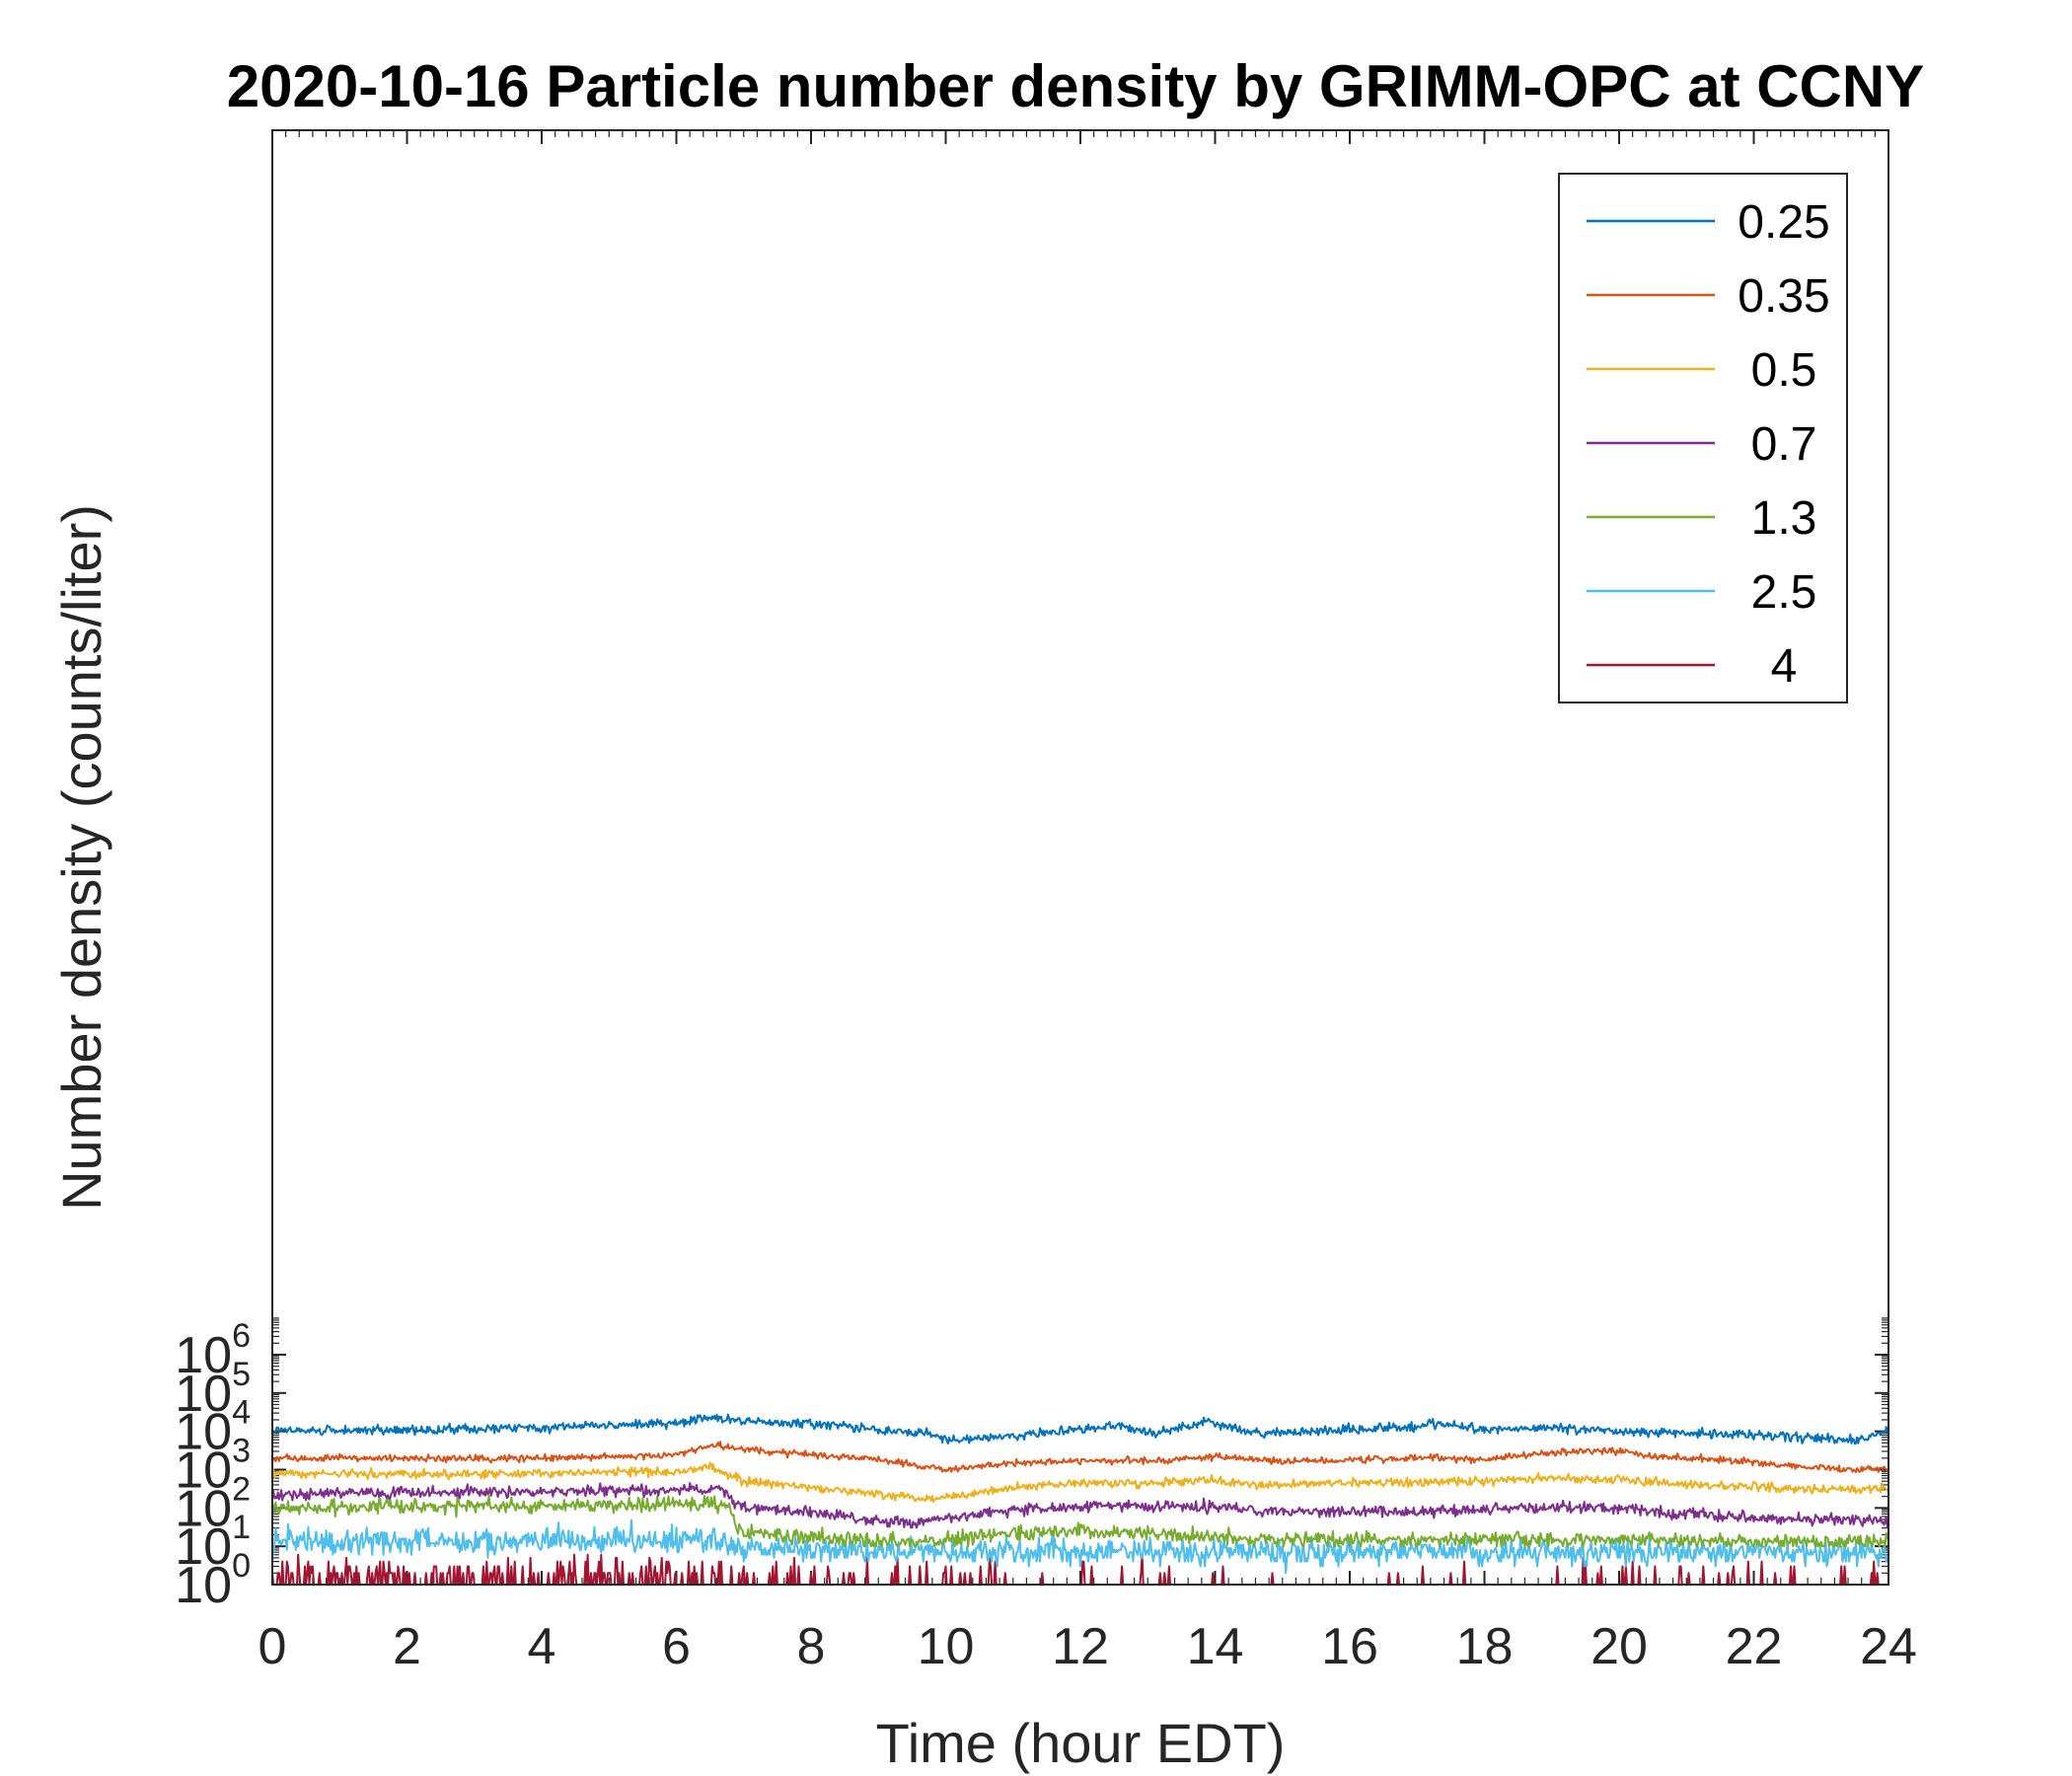 Image resolution: width=2072 pixels, height=1776 pixels. Describe the element at coordinates (1784, 296) in the screenshot. I see `legend-label: 0.35` at that location.